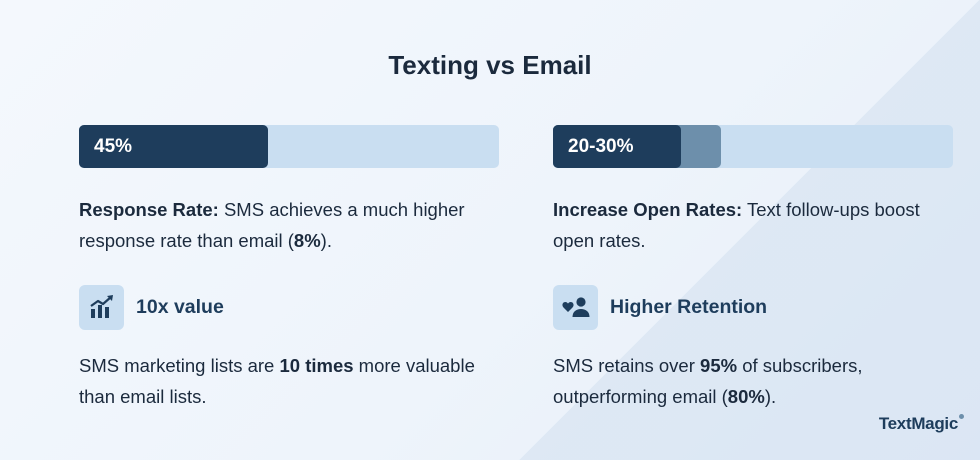 The image size is (980, 460). Describe the element at coordinates (149, 209) in the screenshot. I see `response-rate-heading: Response Rate:` at that location.